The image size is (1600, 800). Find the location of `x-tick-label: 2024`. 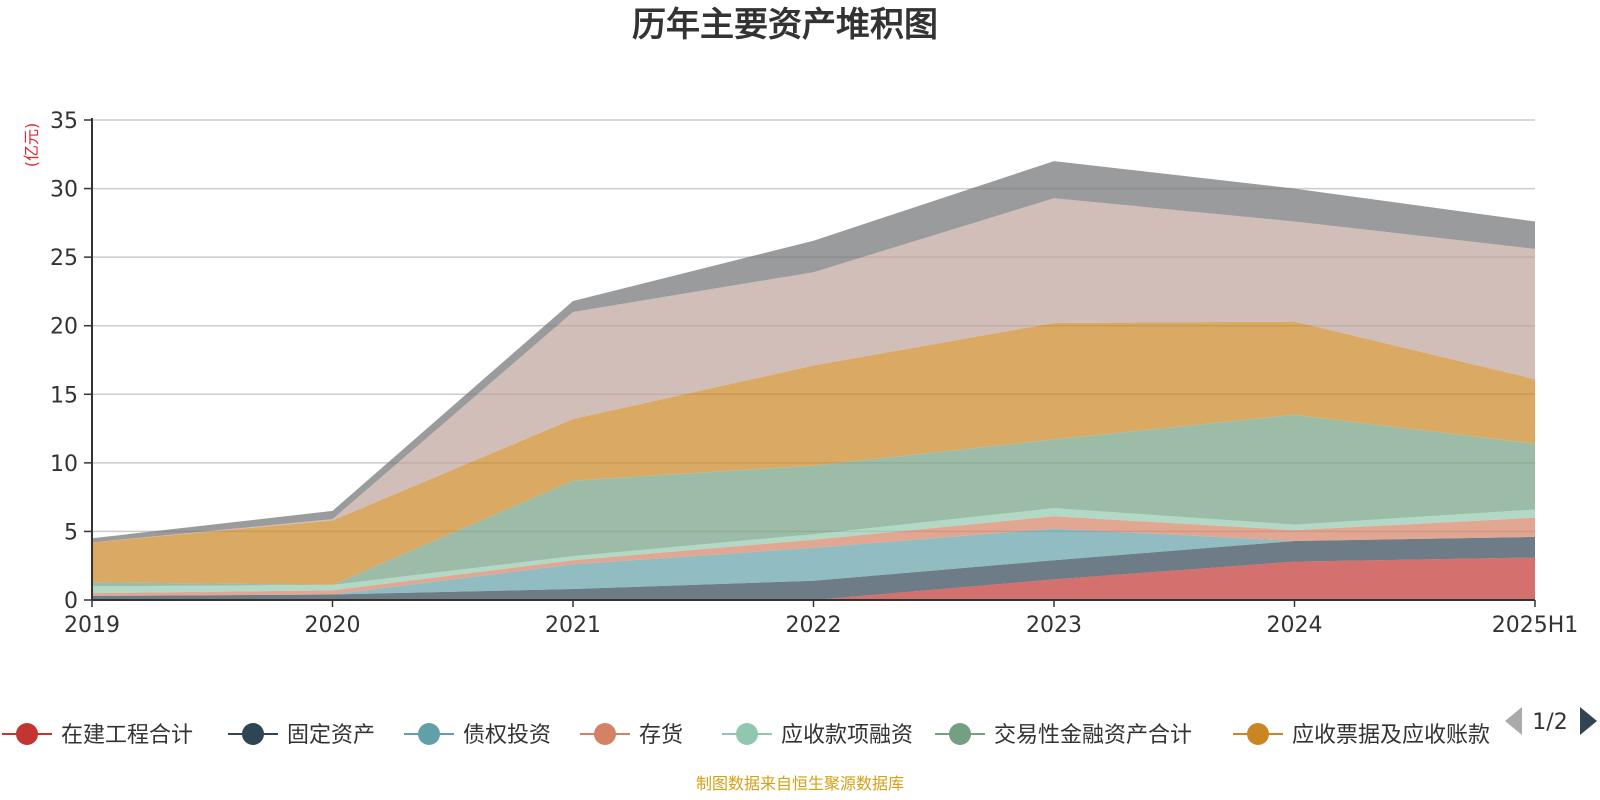

x-tick-label: 2024 is located at coordinates (1295, 625).